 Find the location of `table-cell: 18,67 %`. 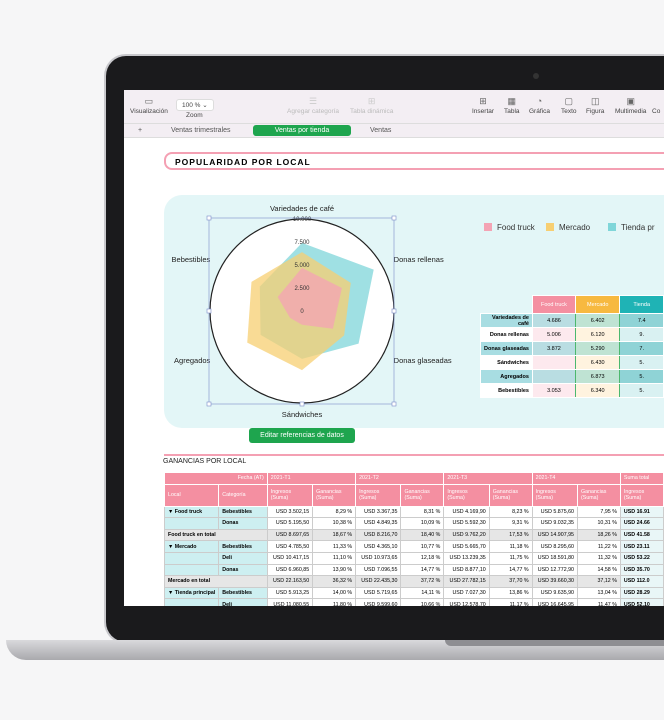

table-cell: 18,67 % is located at coordinates (334, 535).